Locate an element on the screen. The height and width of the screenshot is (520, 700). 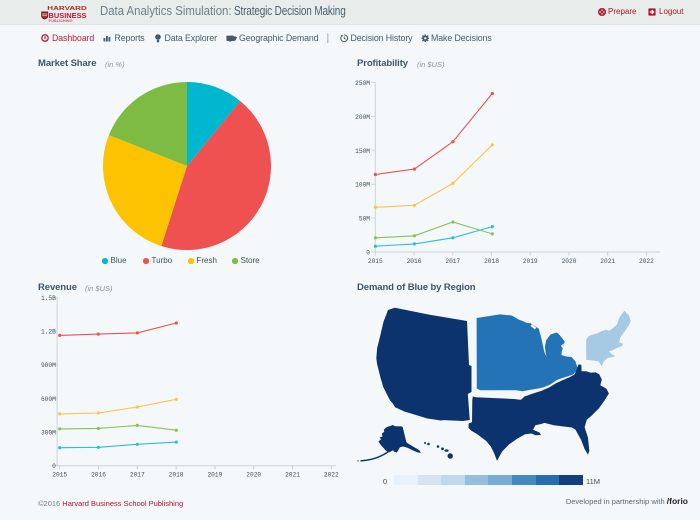
svg-text: BUSINESS is located at coordinates (68, 15).